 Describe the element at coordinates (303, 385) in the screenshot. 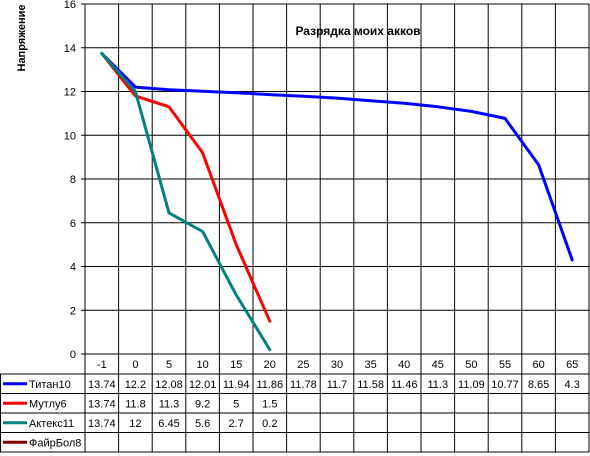

I see `table-cell: 11.78` at that location.